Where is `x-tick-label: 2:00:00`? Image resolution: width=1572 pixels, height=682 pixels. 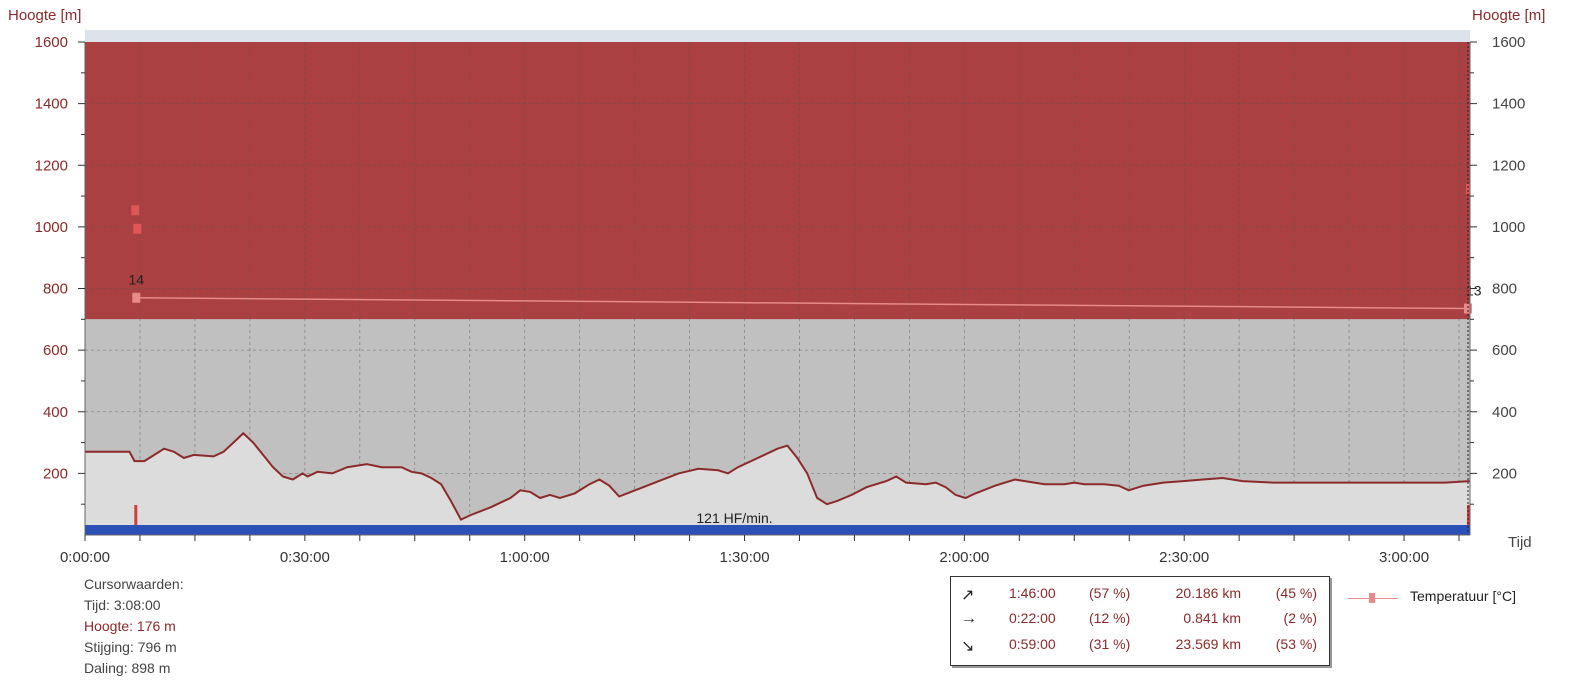 x-tick-label: 2:00:00 is located at coordinates (964, 557).